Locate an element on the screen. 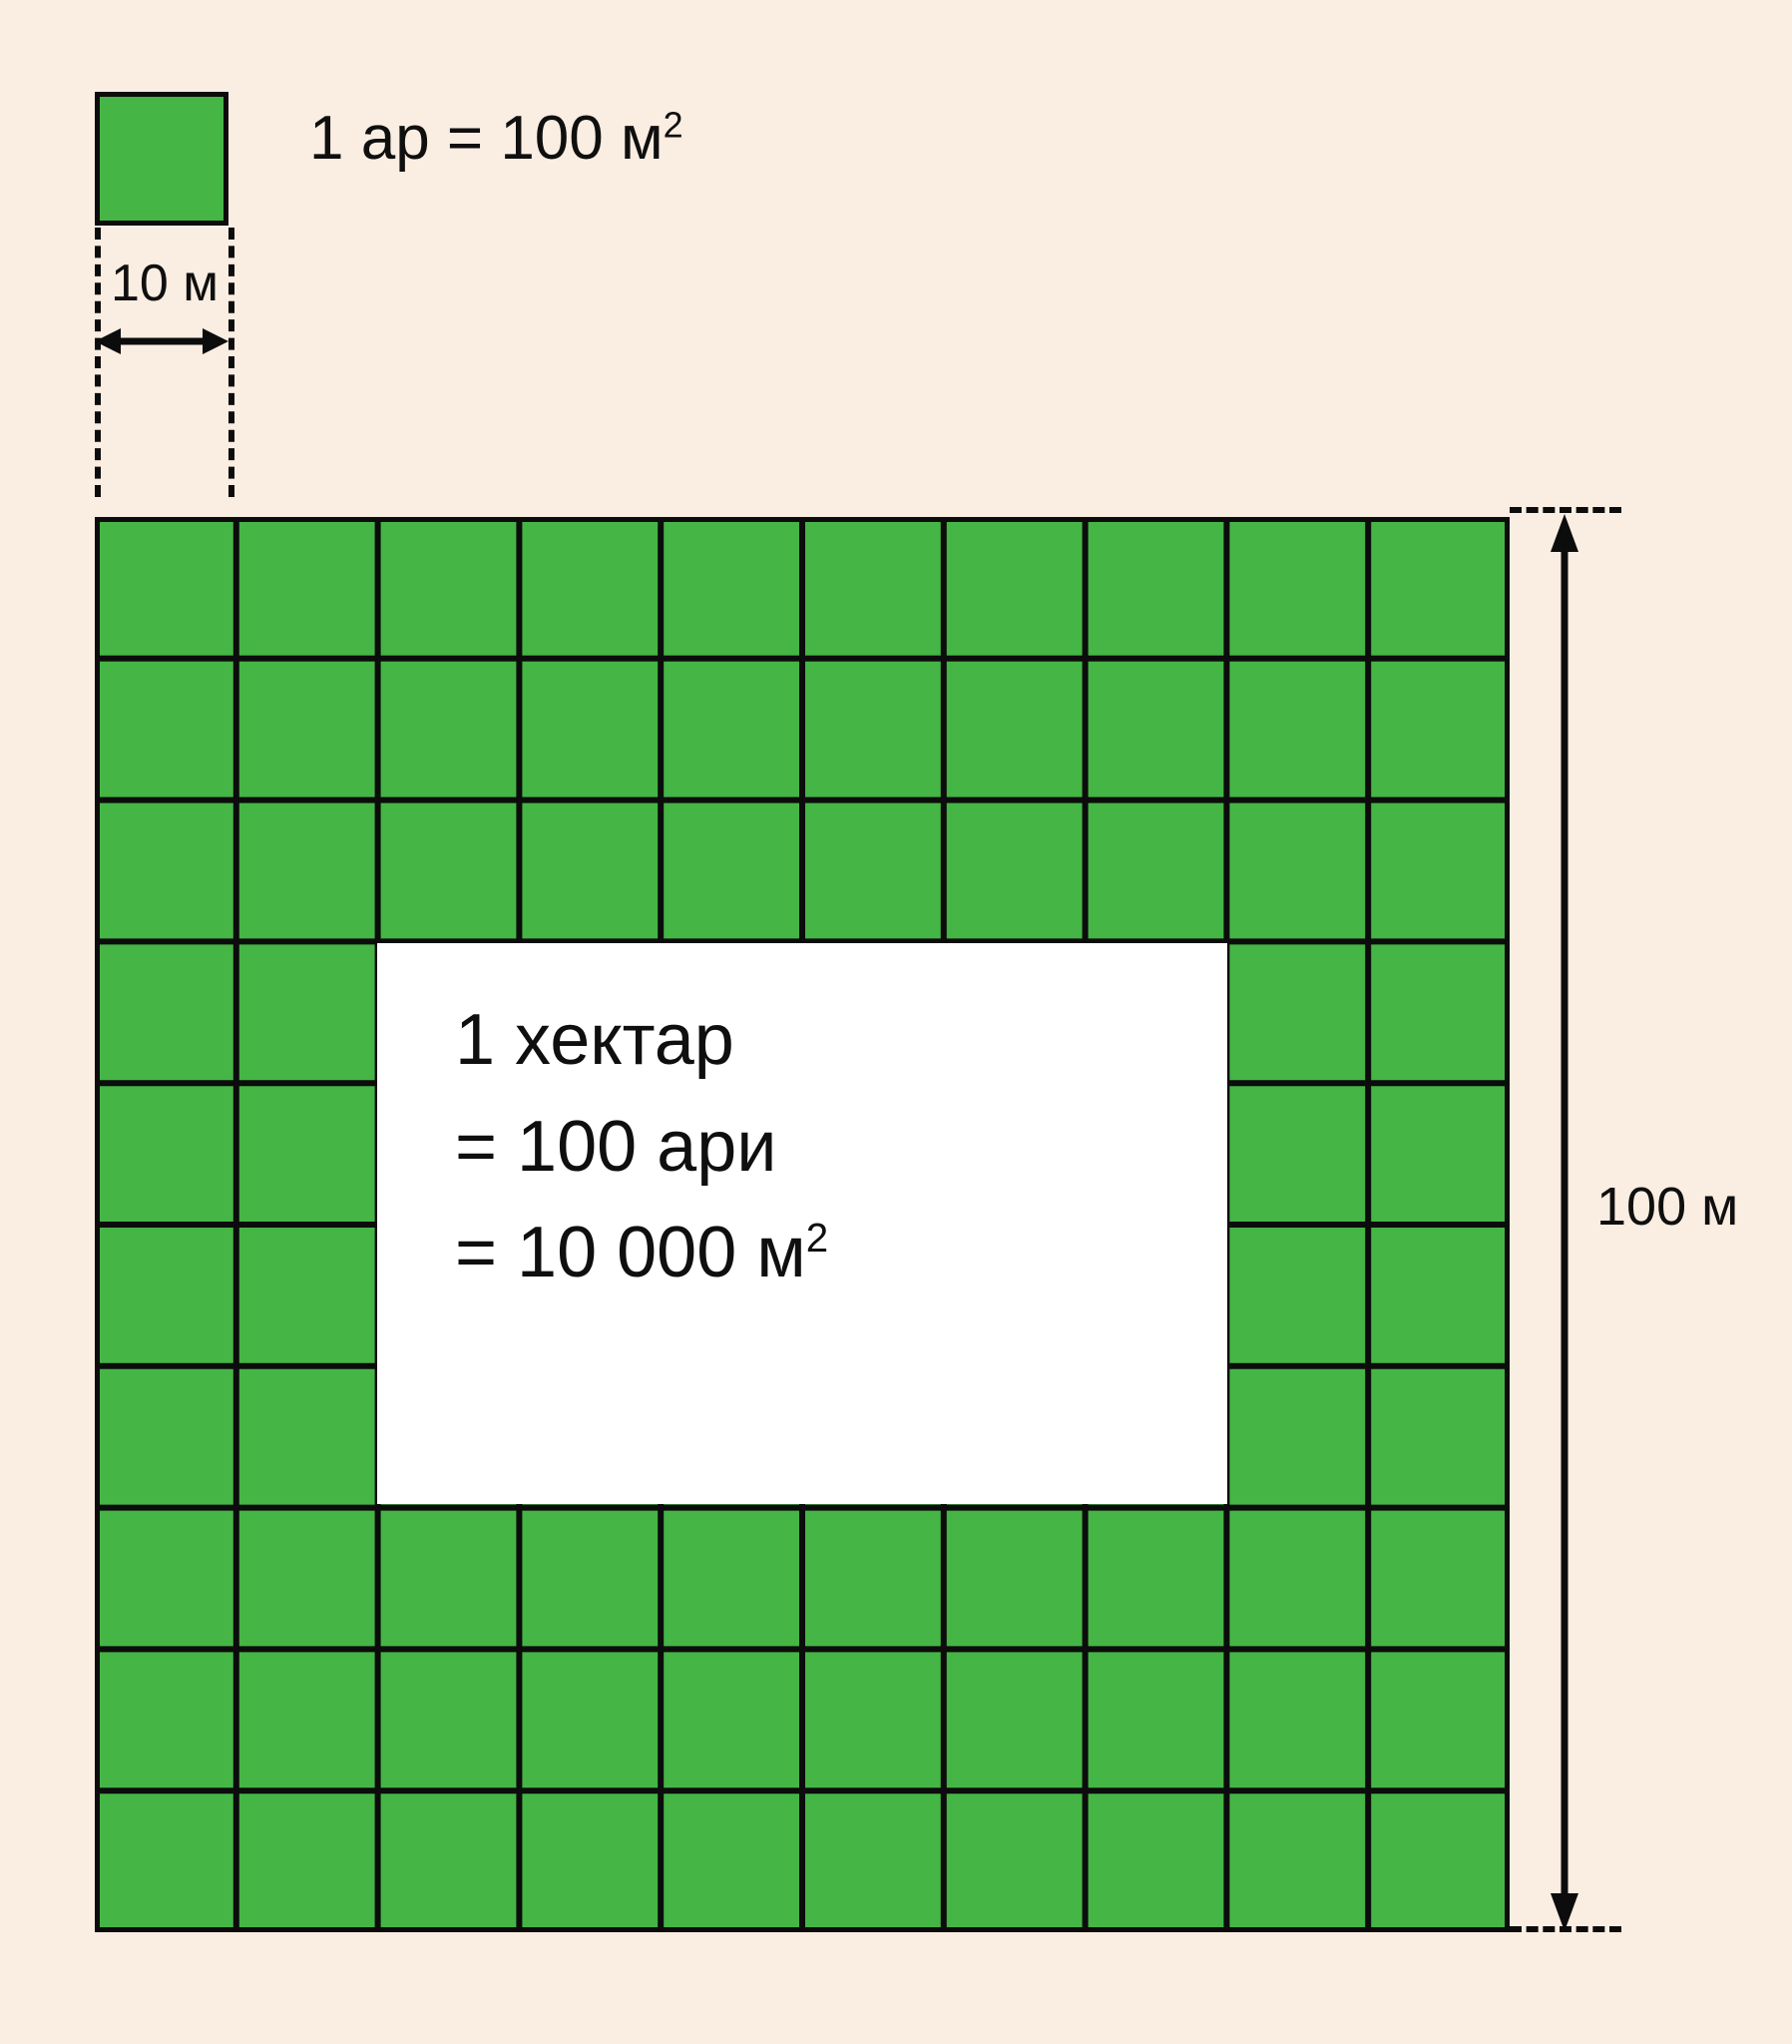  extension-line-left is located at coordinates (98, 362).